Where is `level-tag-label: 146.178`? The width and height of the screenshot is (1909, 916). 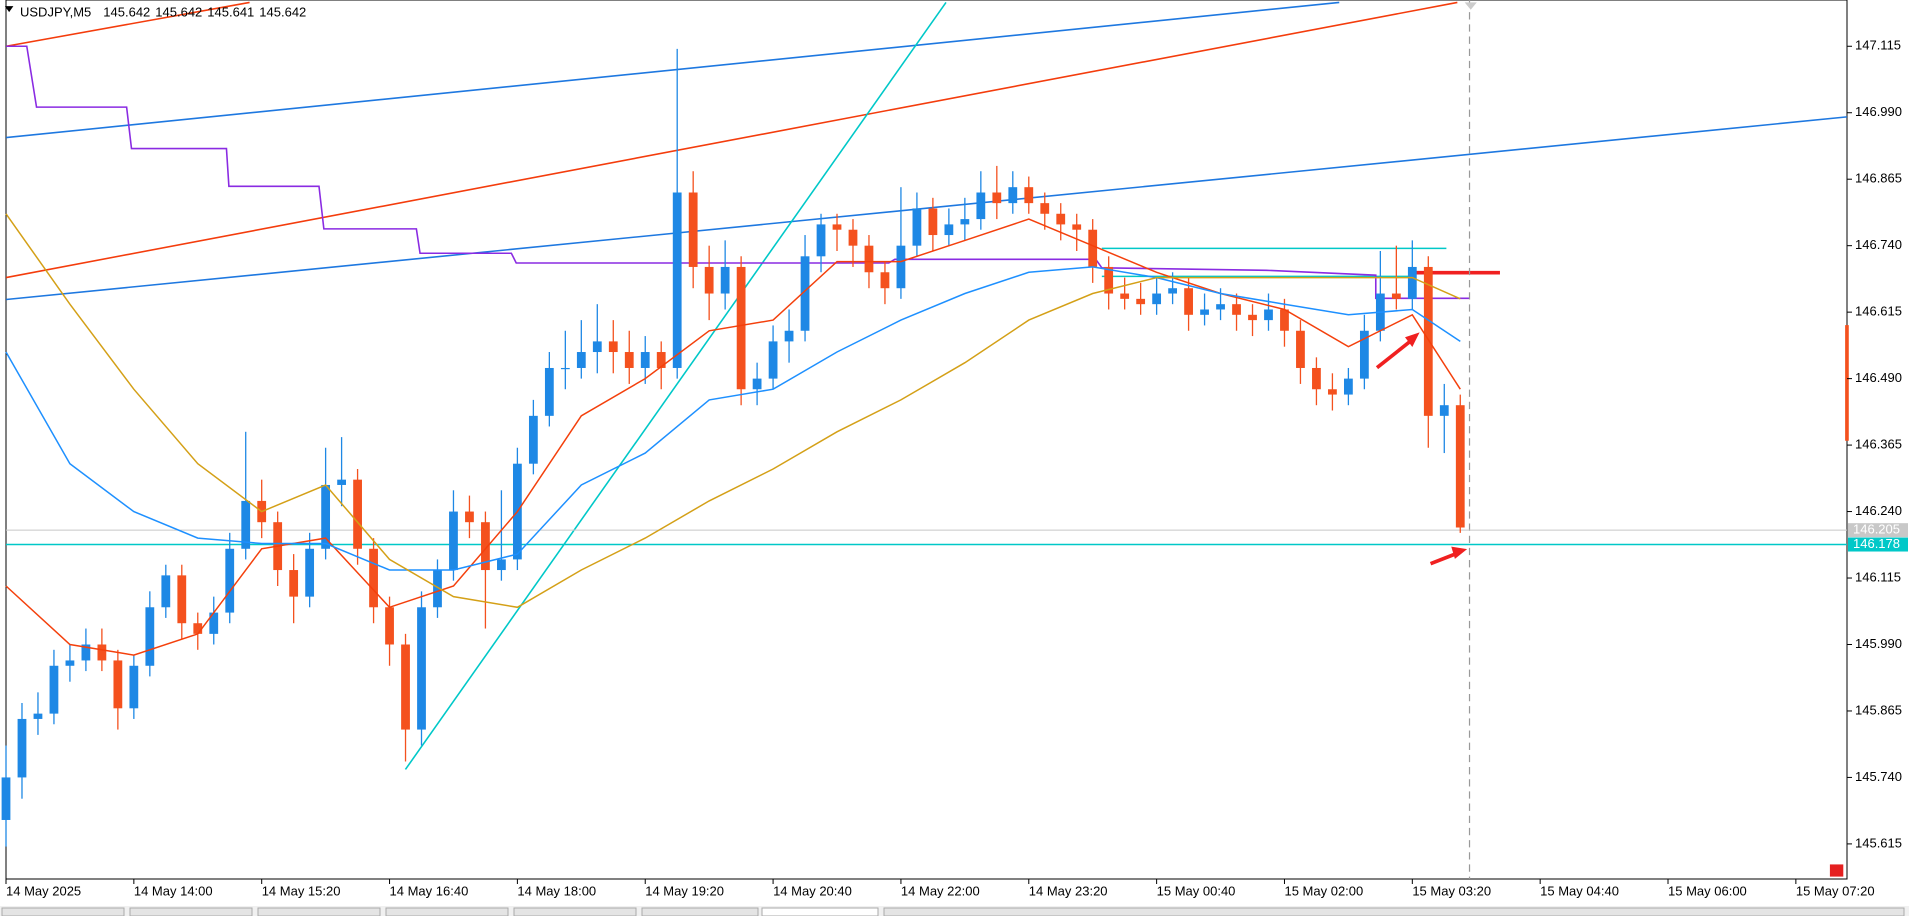
level-tag-label: 146.178 is located at coordinates (1876, 543).